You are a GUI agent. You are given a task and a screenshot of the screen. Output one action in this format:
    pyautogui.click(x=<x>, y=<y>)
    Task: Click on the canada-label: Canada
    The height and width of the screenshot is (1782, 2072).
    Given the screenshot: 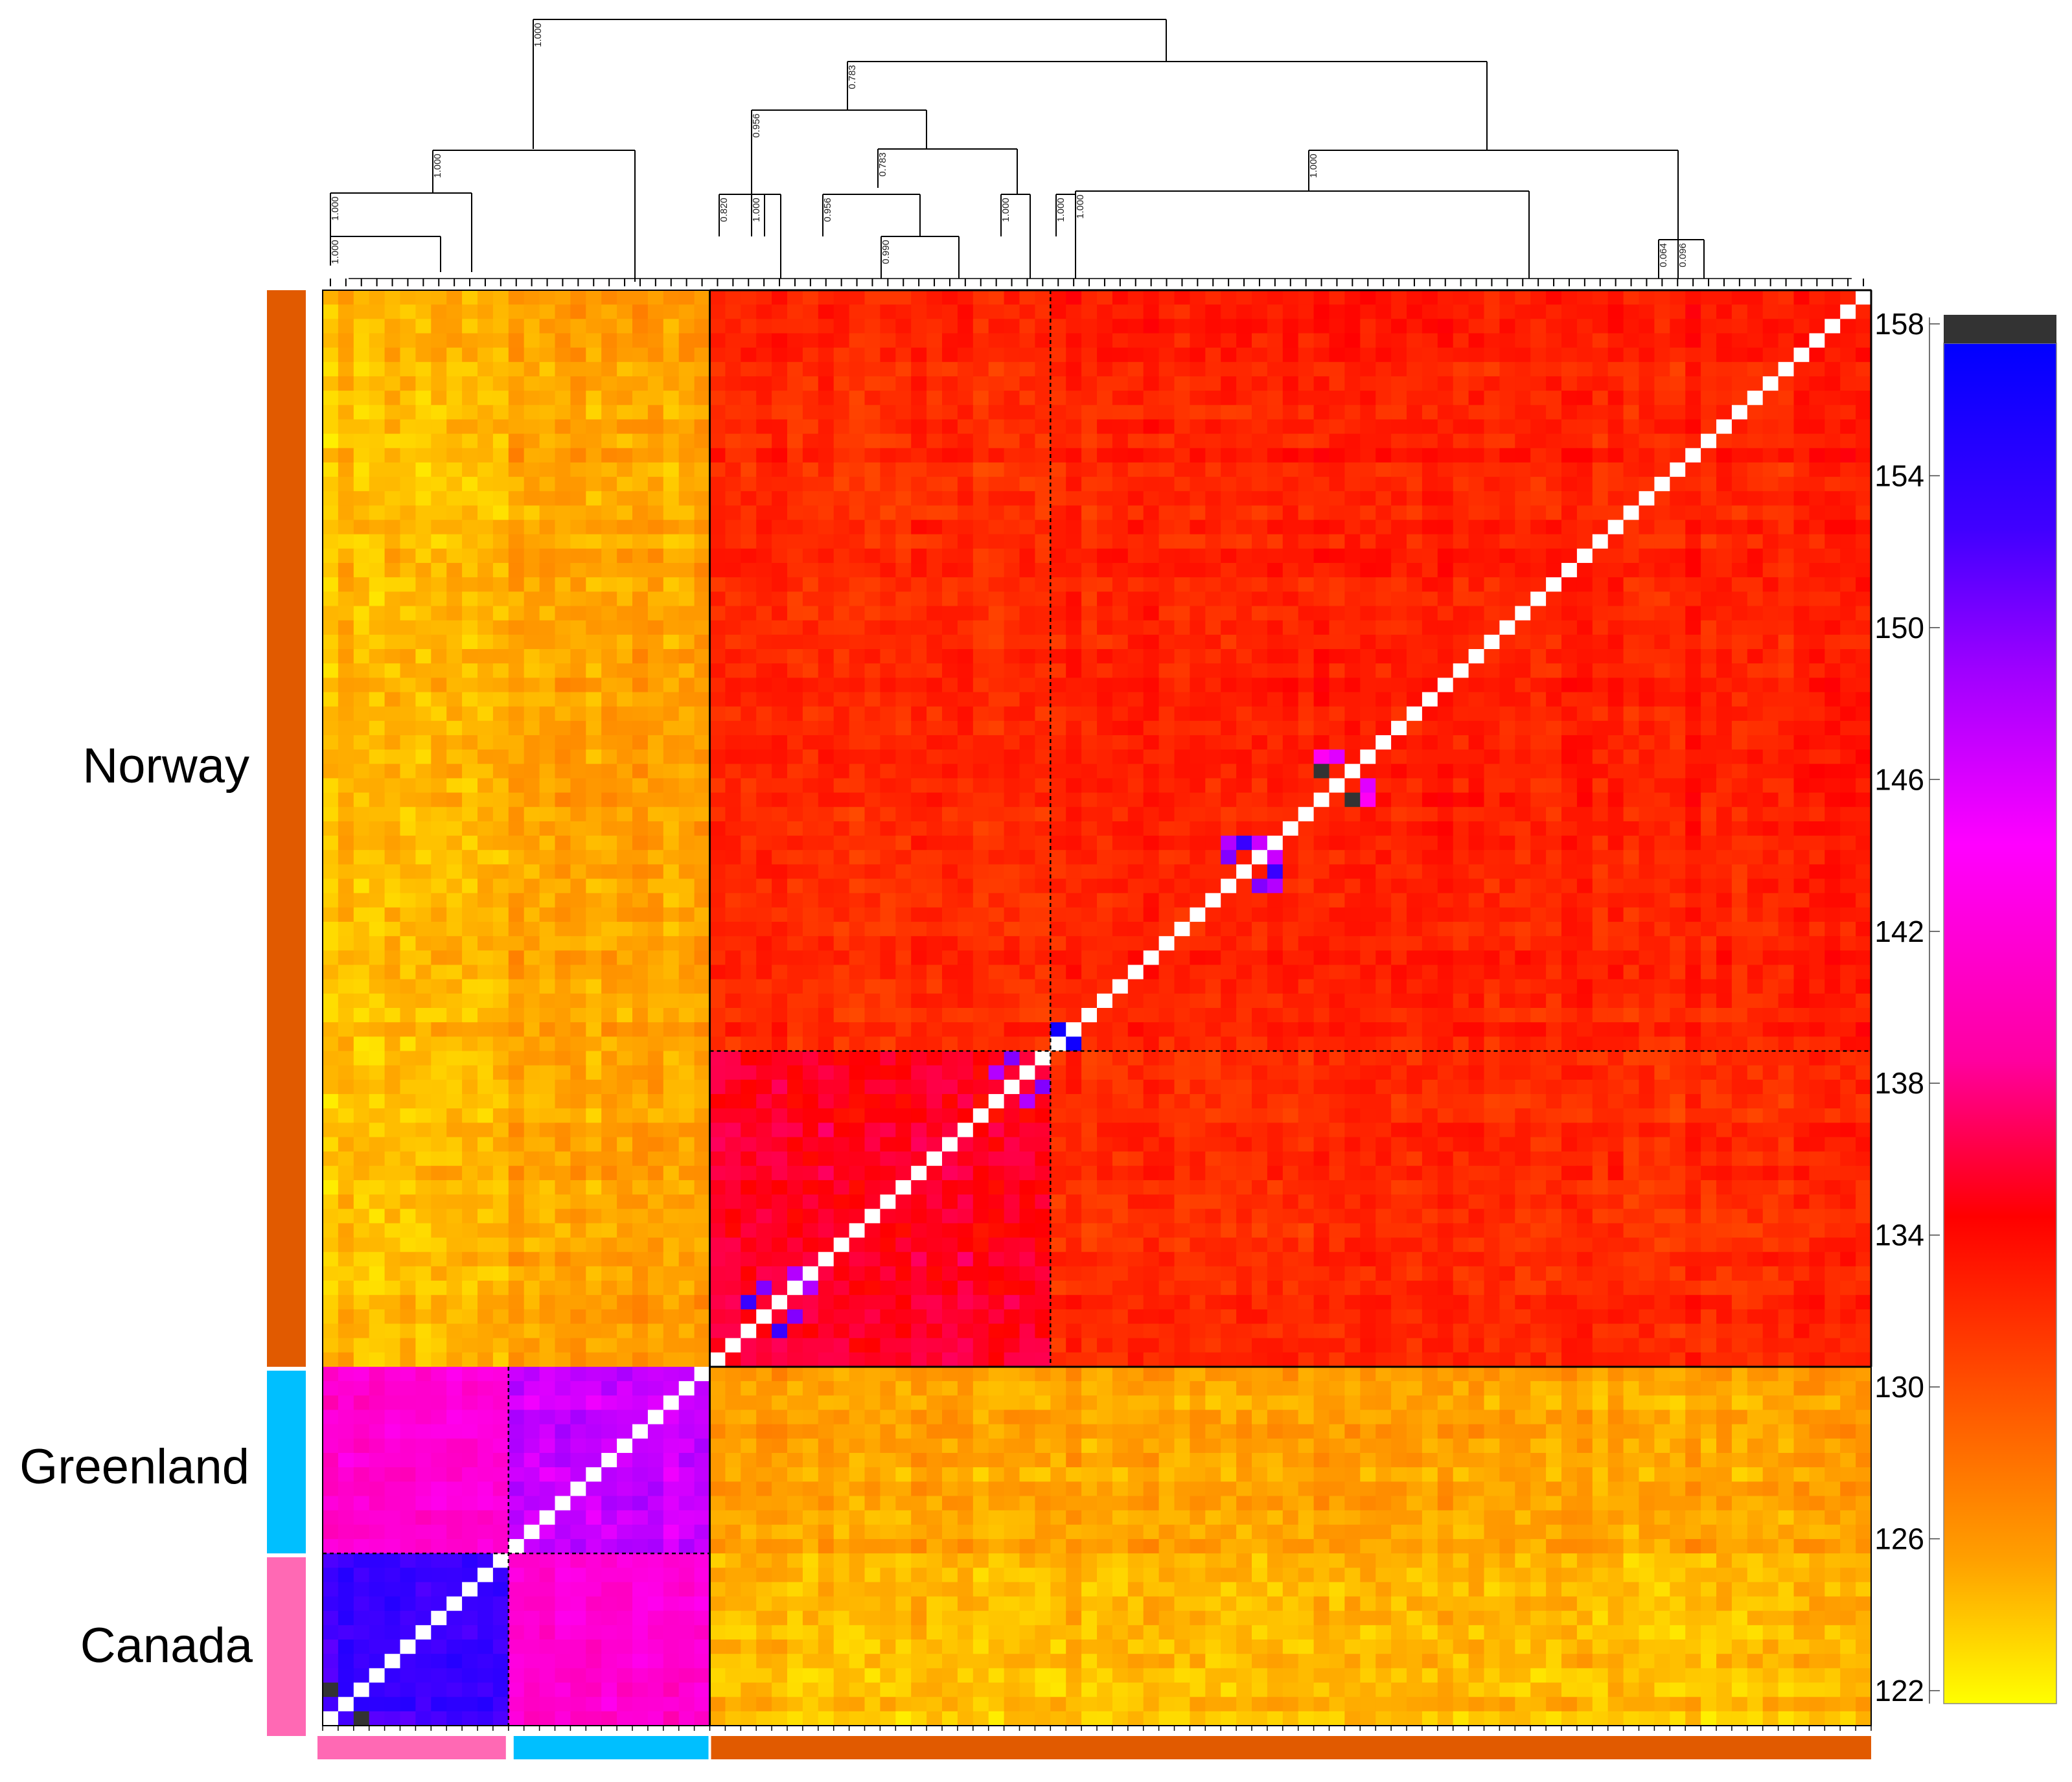 What is the action you would take?
    pyautogui.click(x=167, y=1645)
    